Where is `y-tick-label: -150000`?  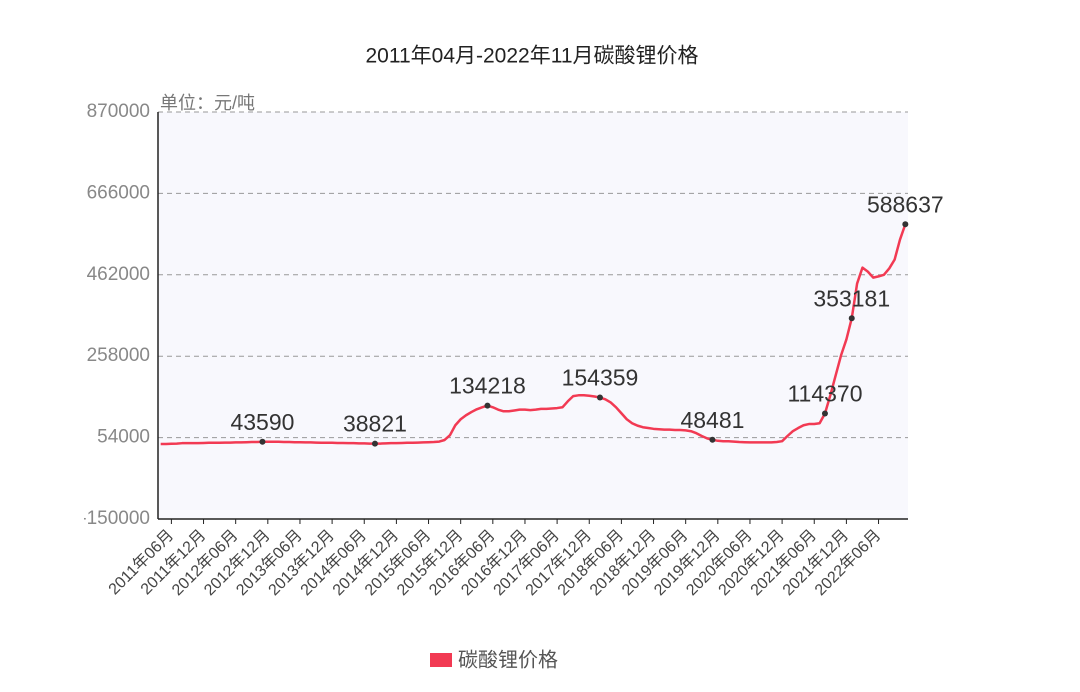 y-tick-label: -150000 is located at coordinates (115, 518).